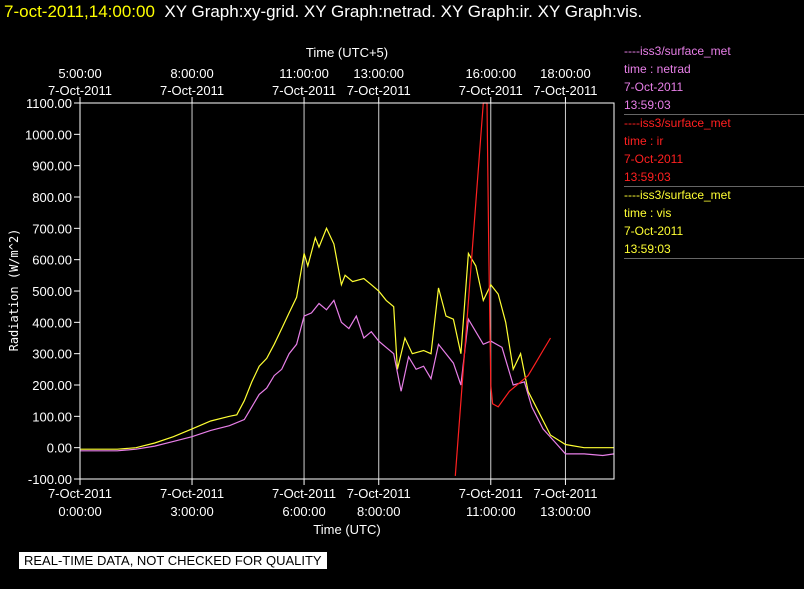 The height and width of the screenshot is (589, 804). I want to click on y-tick-label: 1100.00, so click(49, 103).